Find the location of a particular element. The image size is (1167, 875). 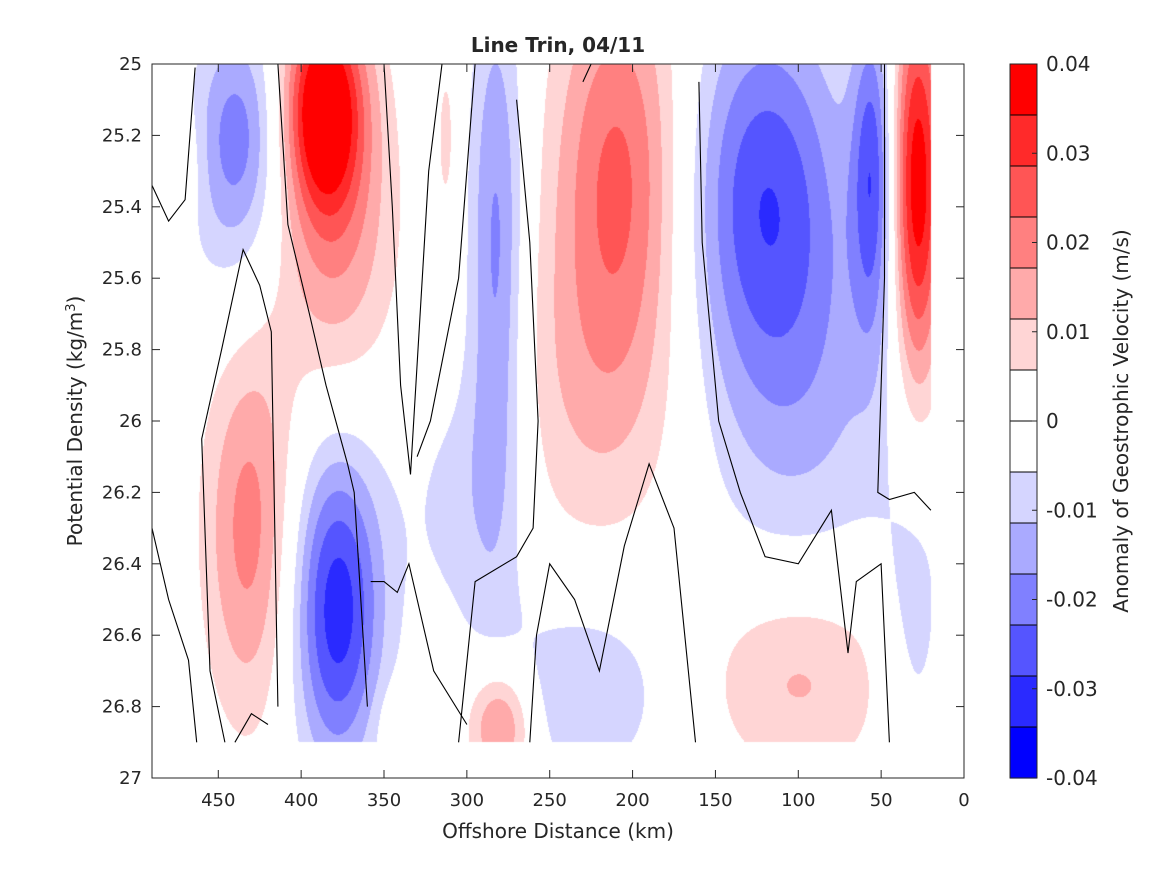

colorbar-tick-label: -0.03 is located at coordinates (1072, 689).